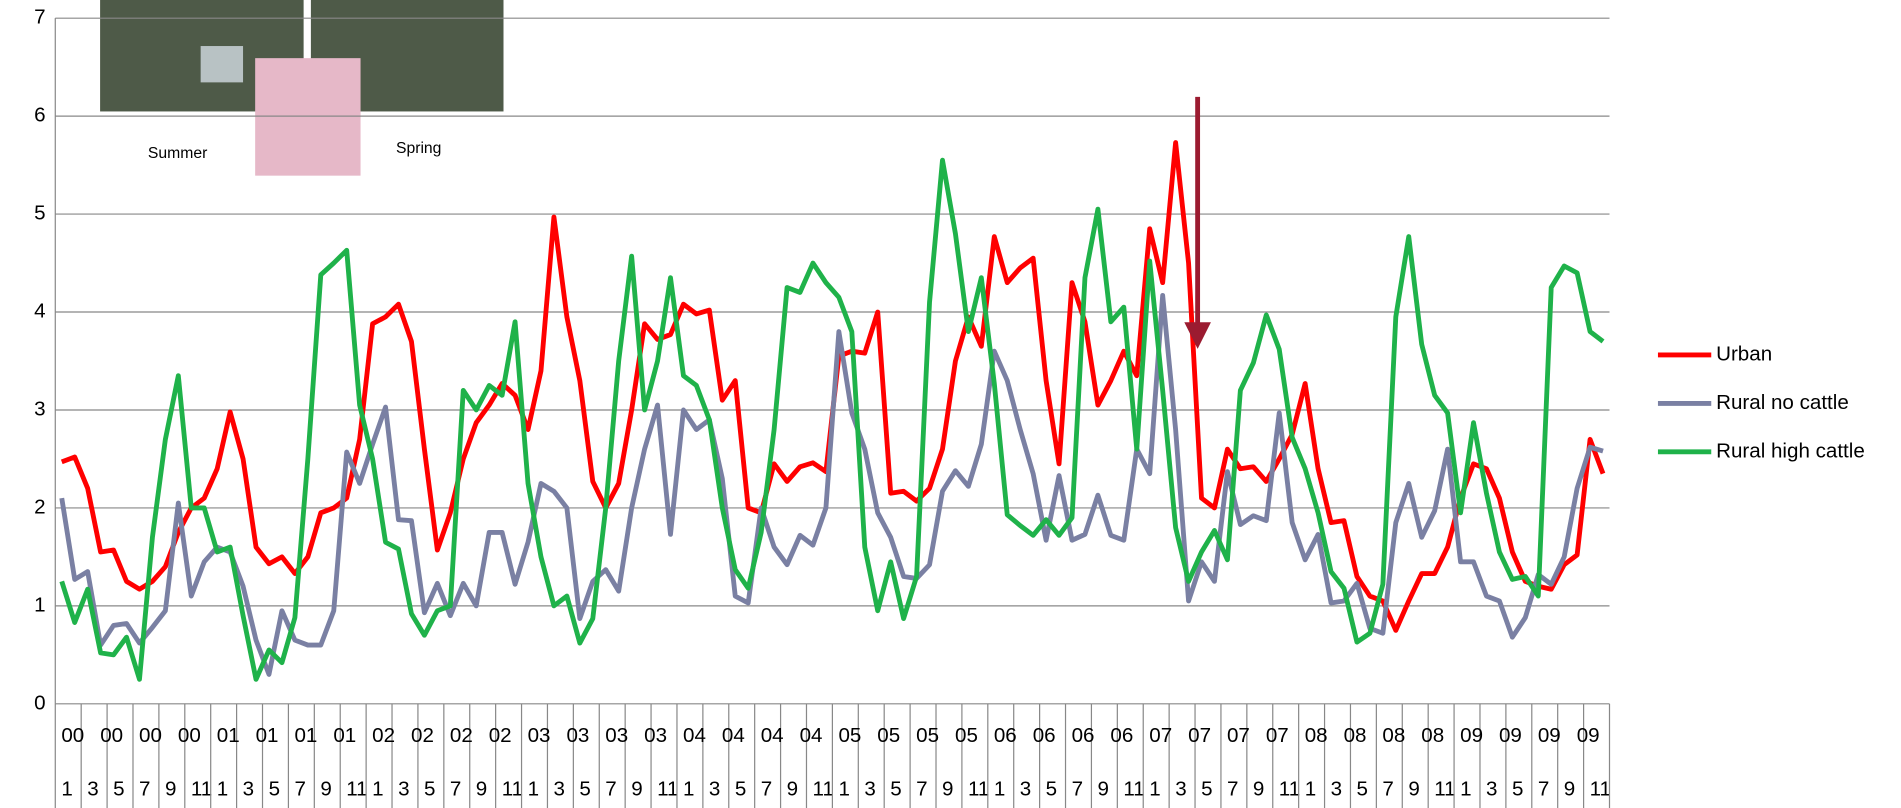 Image resolution: width=1901 pixels, height=808 pixels. Describe the element at coordinates (222, 64) in the screenshot. I see `map-patch` at that location.